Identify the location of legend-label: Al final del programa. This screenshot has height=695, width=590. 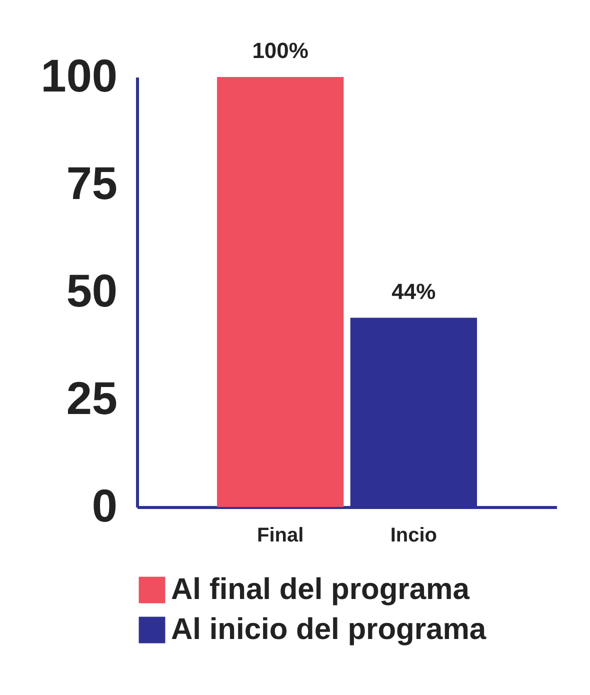
(320, 589).